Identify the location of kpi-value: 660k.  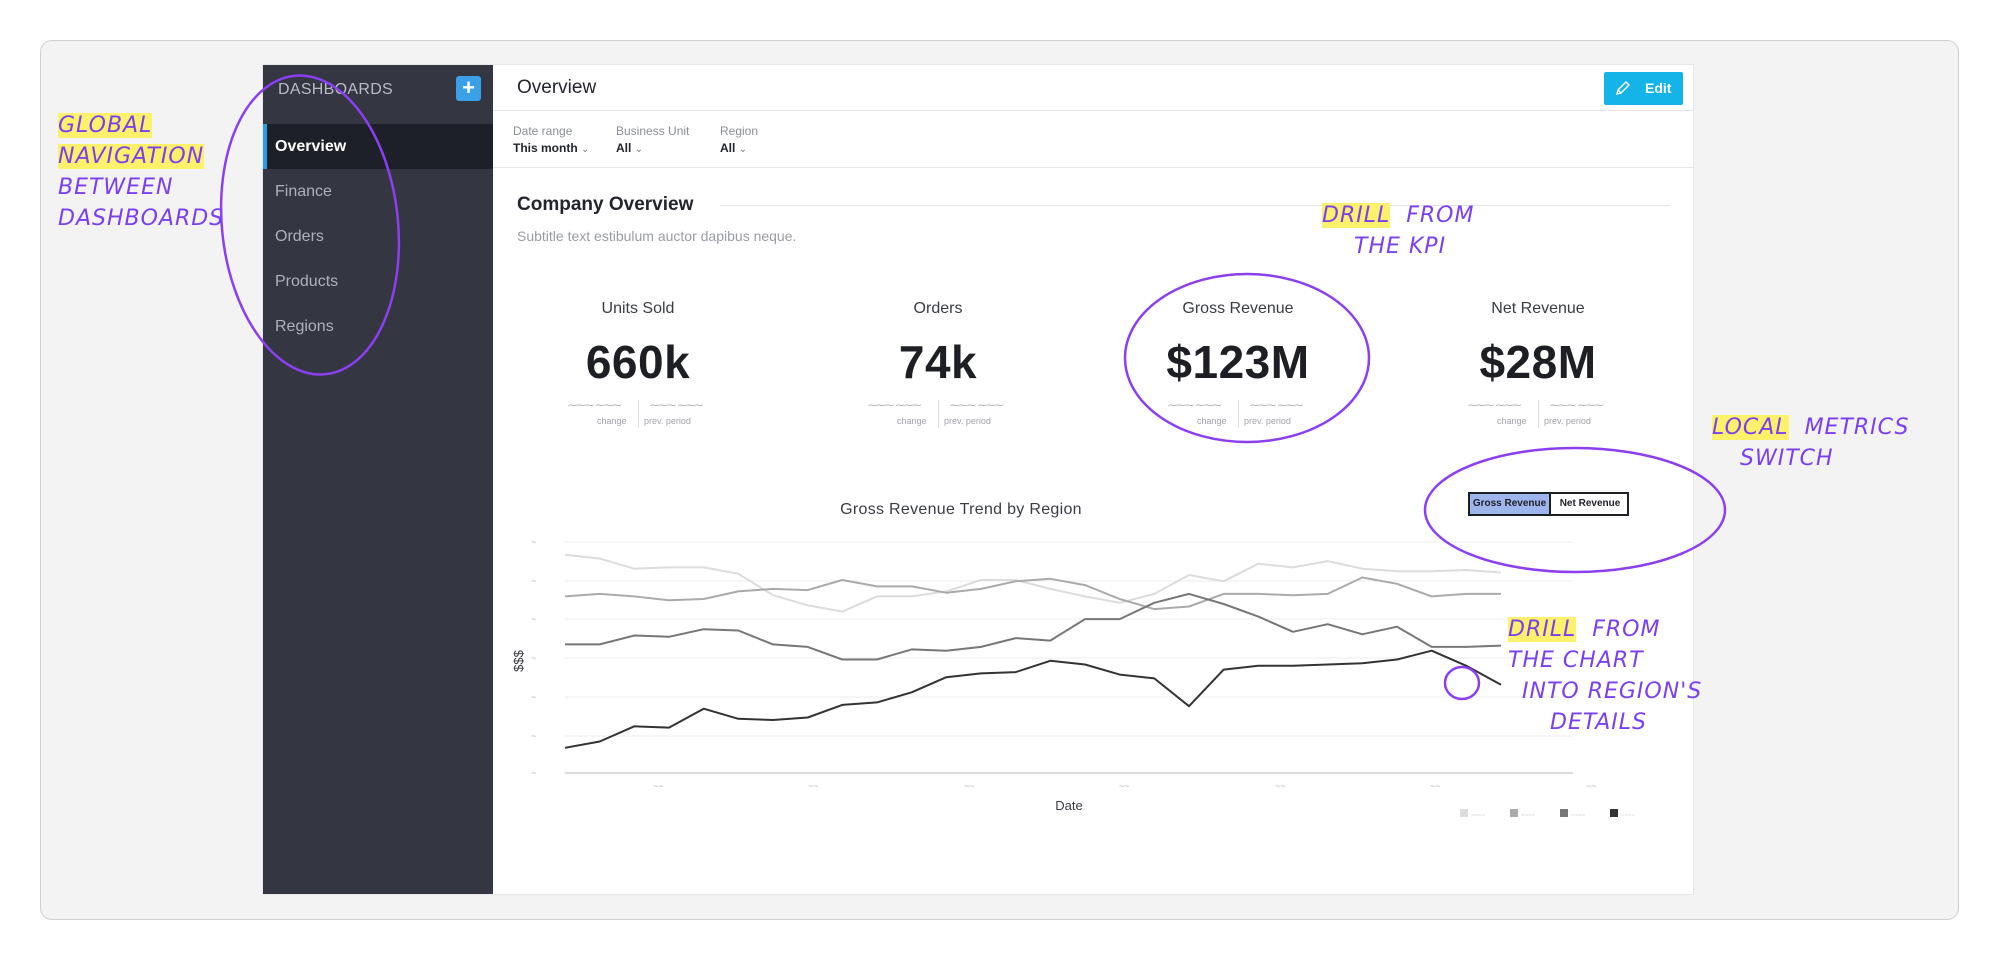
(638, 362).